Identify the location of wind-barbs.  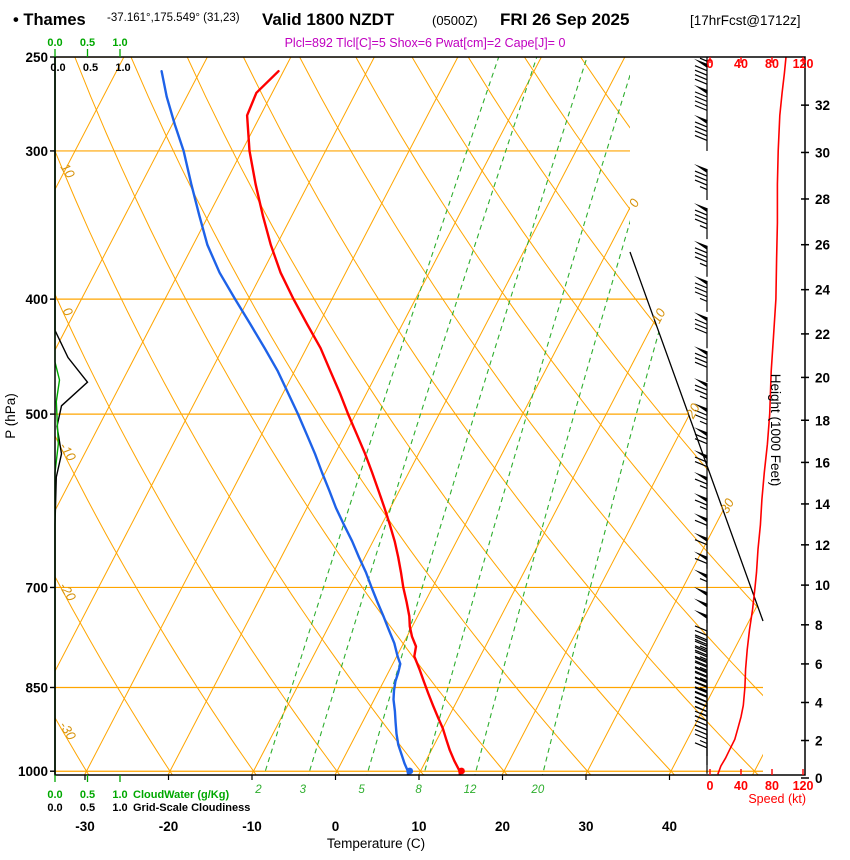
(701, 415).